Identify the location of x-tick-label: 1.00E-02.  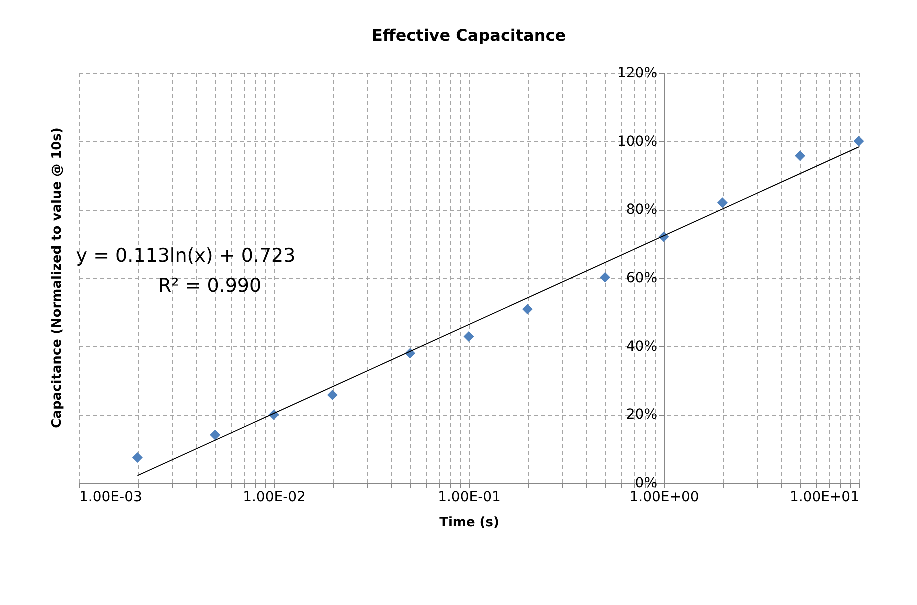
(274, 498).